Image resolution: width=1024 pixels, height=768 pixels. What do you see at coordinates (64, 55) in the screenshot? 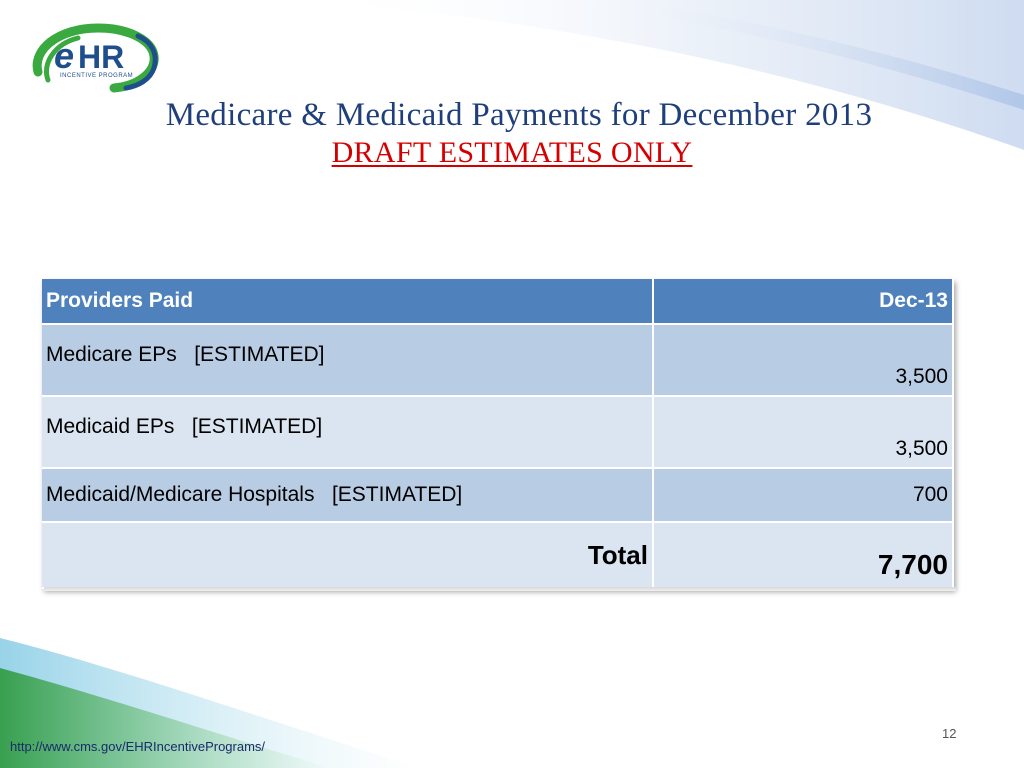
I see `svg-text: e` at bounding box center [64, 55].